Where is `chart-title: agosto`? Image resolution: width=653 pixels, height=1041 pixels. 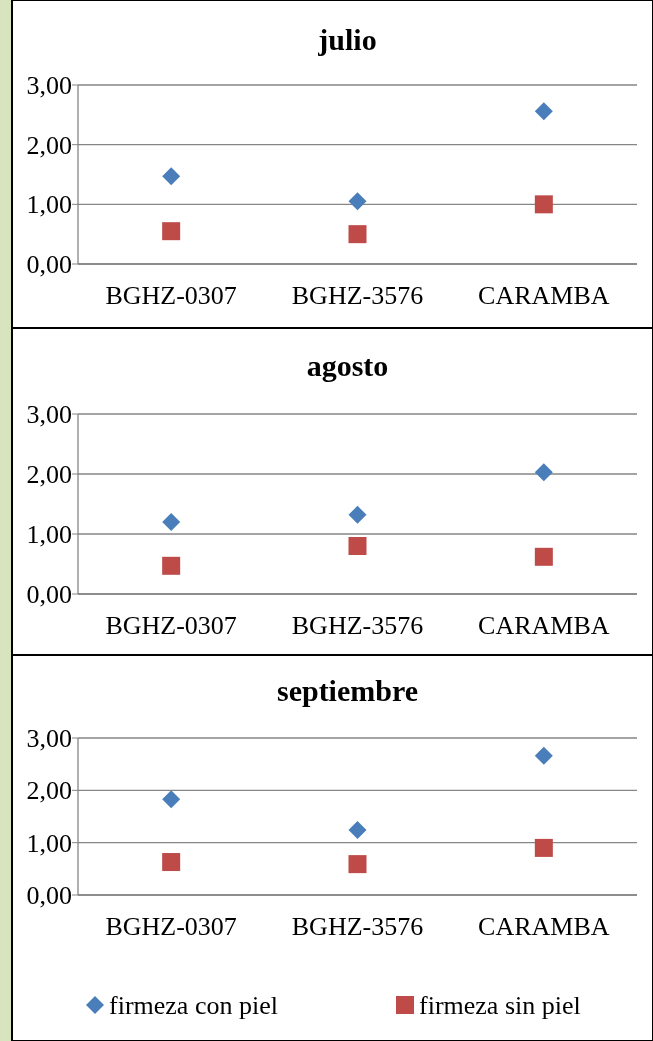 chart-title: agosto is located at coordinates (347, 365).